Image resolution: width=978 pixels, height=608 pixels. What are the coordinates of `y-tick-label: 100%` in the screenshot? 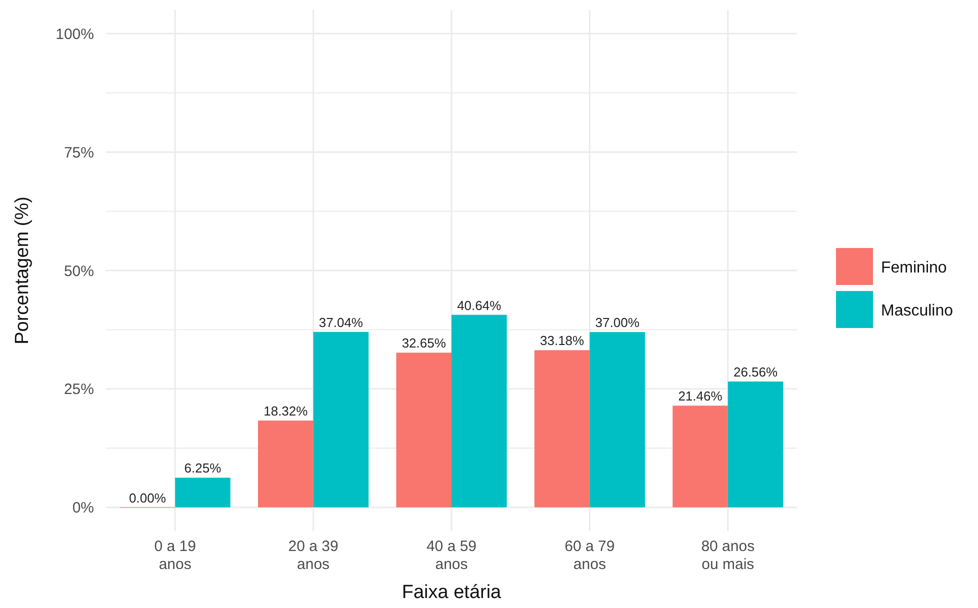 It's located at (75, 34).